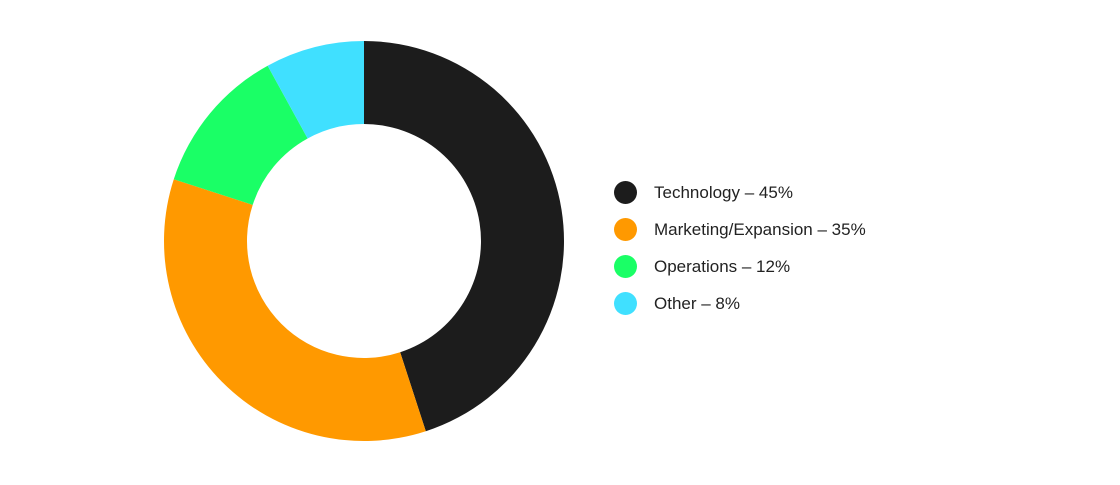 The width and height of the screenshot is (1120, 485). What do you see at coordinates (315, 90) in the screenshot?
I see `slice-other` at bounding box center [315, 90].